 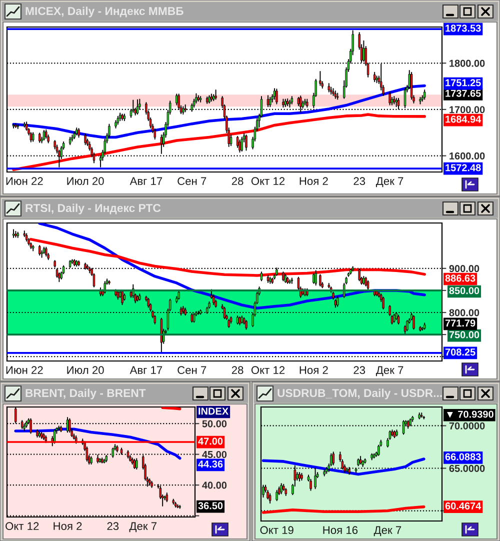 What do you see at coordinates (214, 485) in the screenshot?
I see `y-tick-label: 40.00` at bounding box center [214, 485].